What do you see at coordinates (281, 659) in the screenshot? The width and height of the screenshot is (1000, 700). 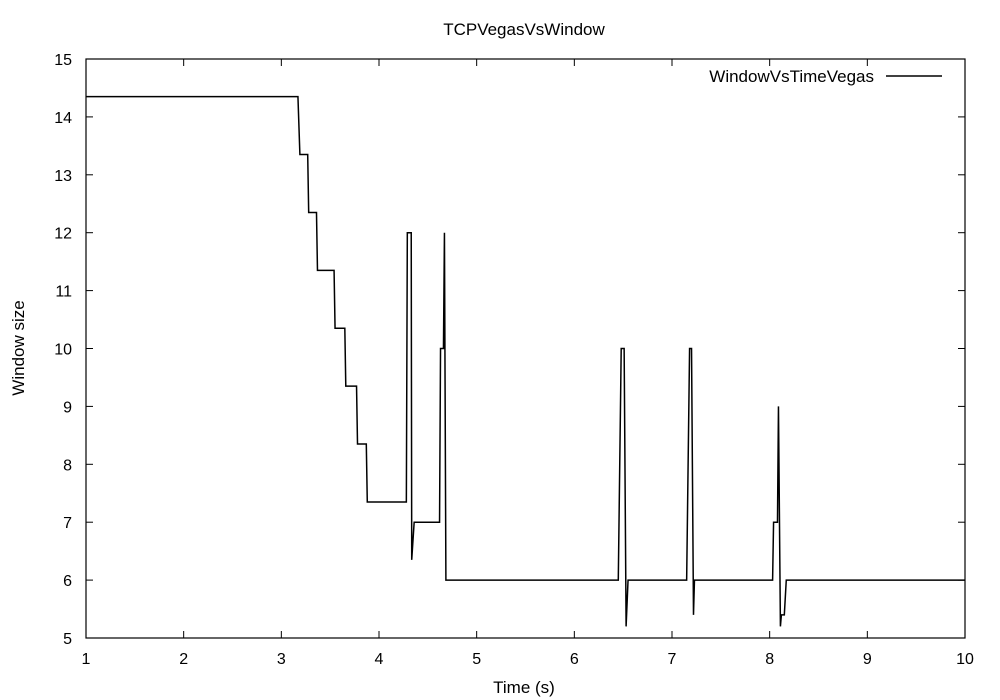 I see `x-tick-label: 3` at bounding box center [281, 659].